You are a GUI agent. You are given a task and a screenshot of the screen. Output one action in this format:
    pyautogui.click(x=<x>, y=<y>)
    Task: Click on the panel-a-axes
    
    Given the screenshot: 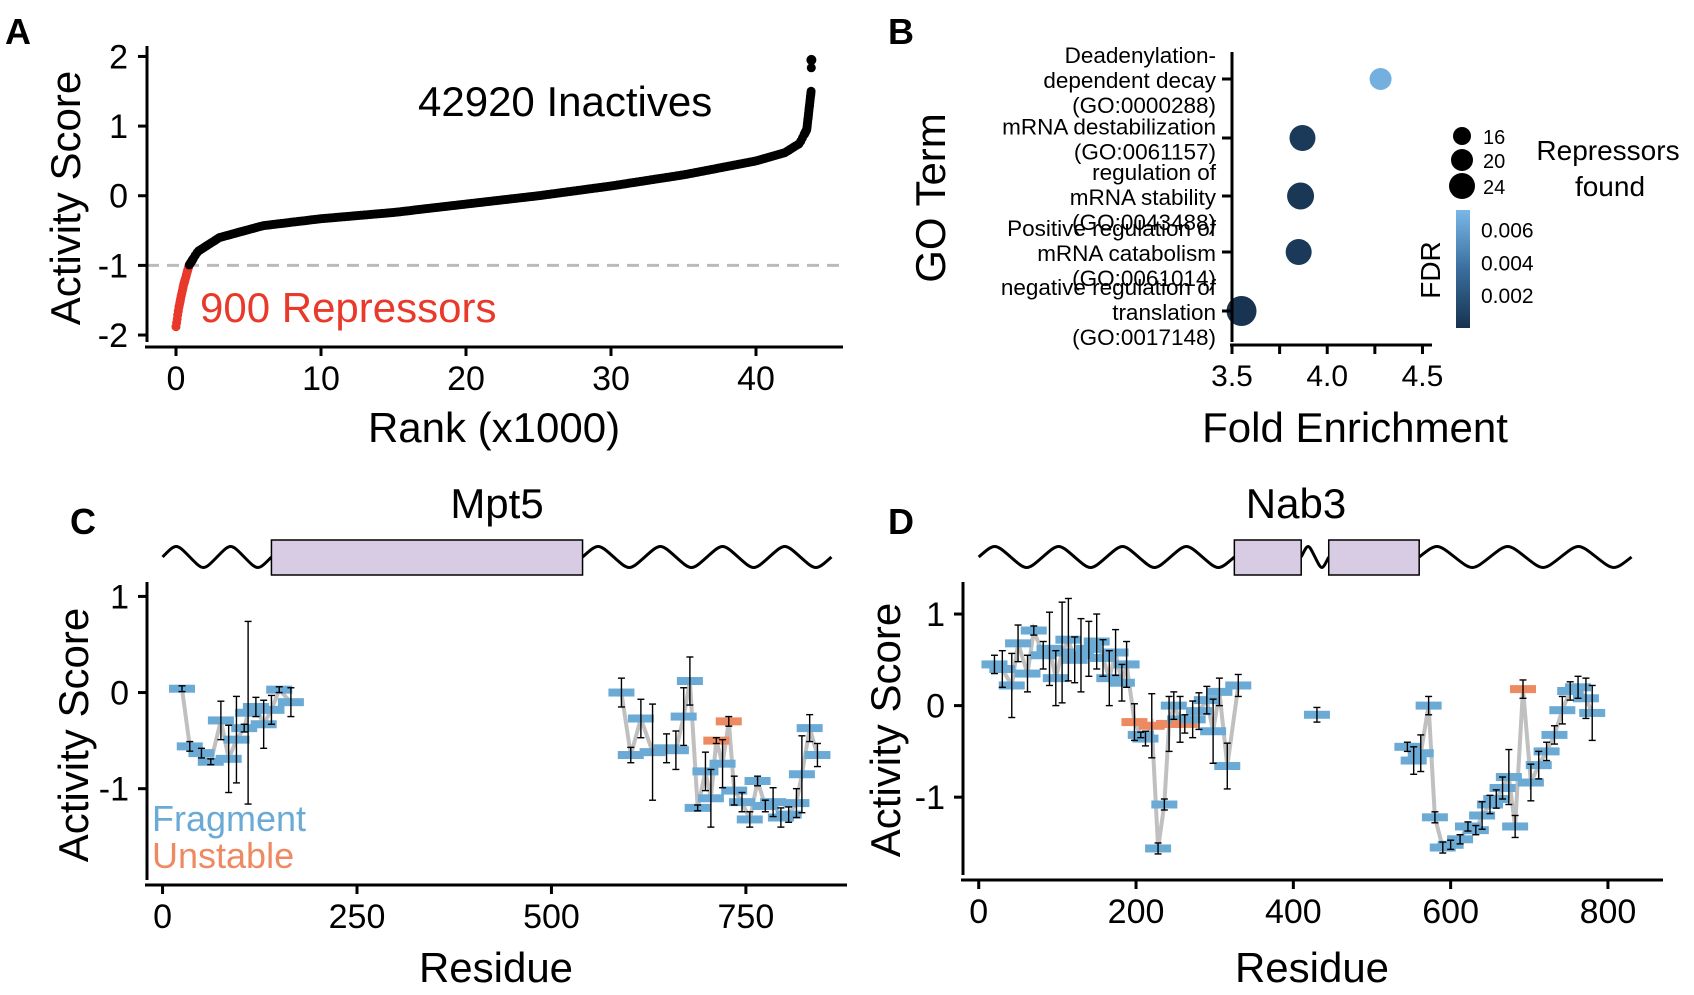 What is the action you would take?
    pyautogui.click(x=490, y=201)
    